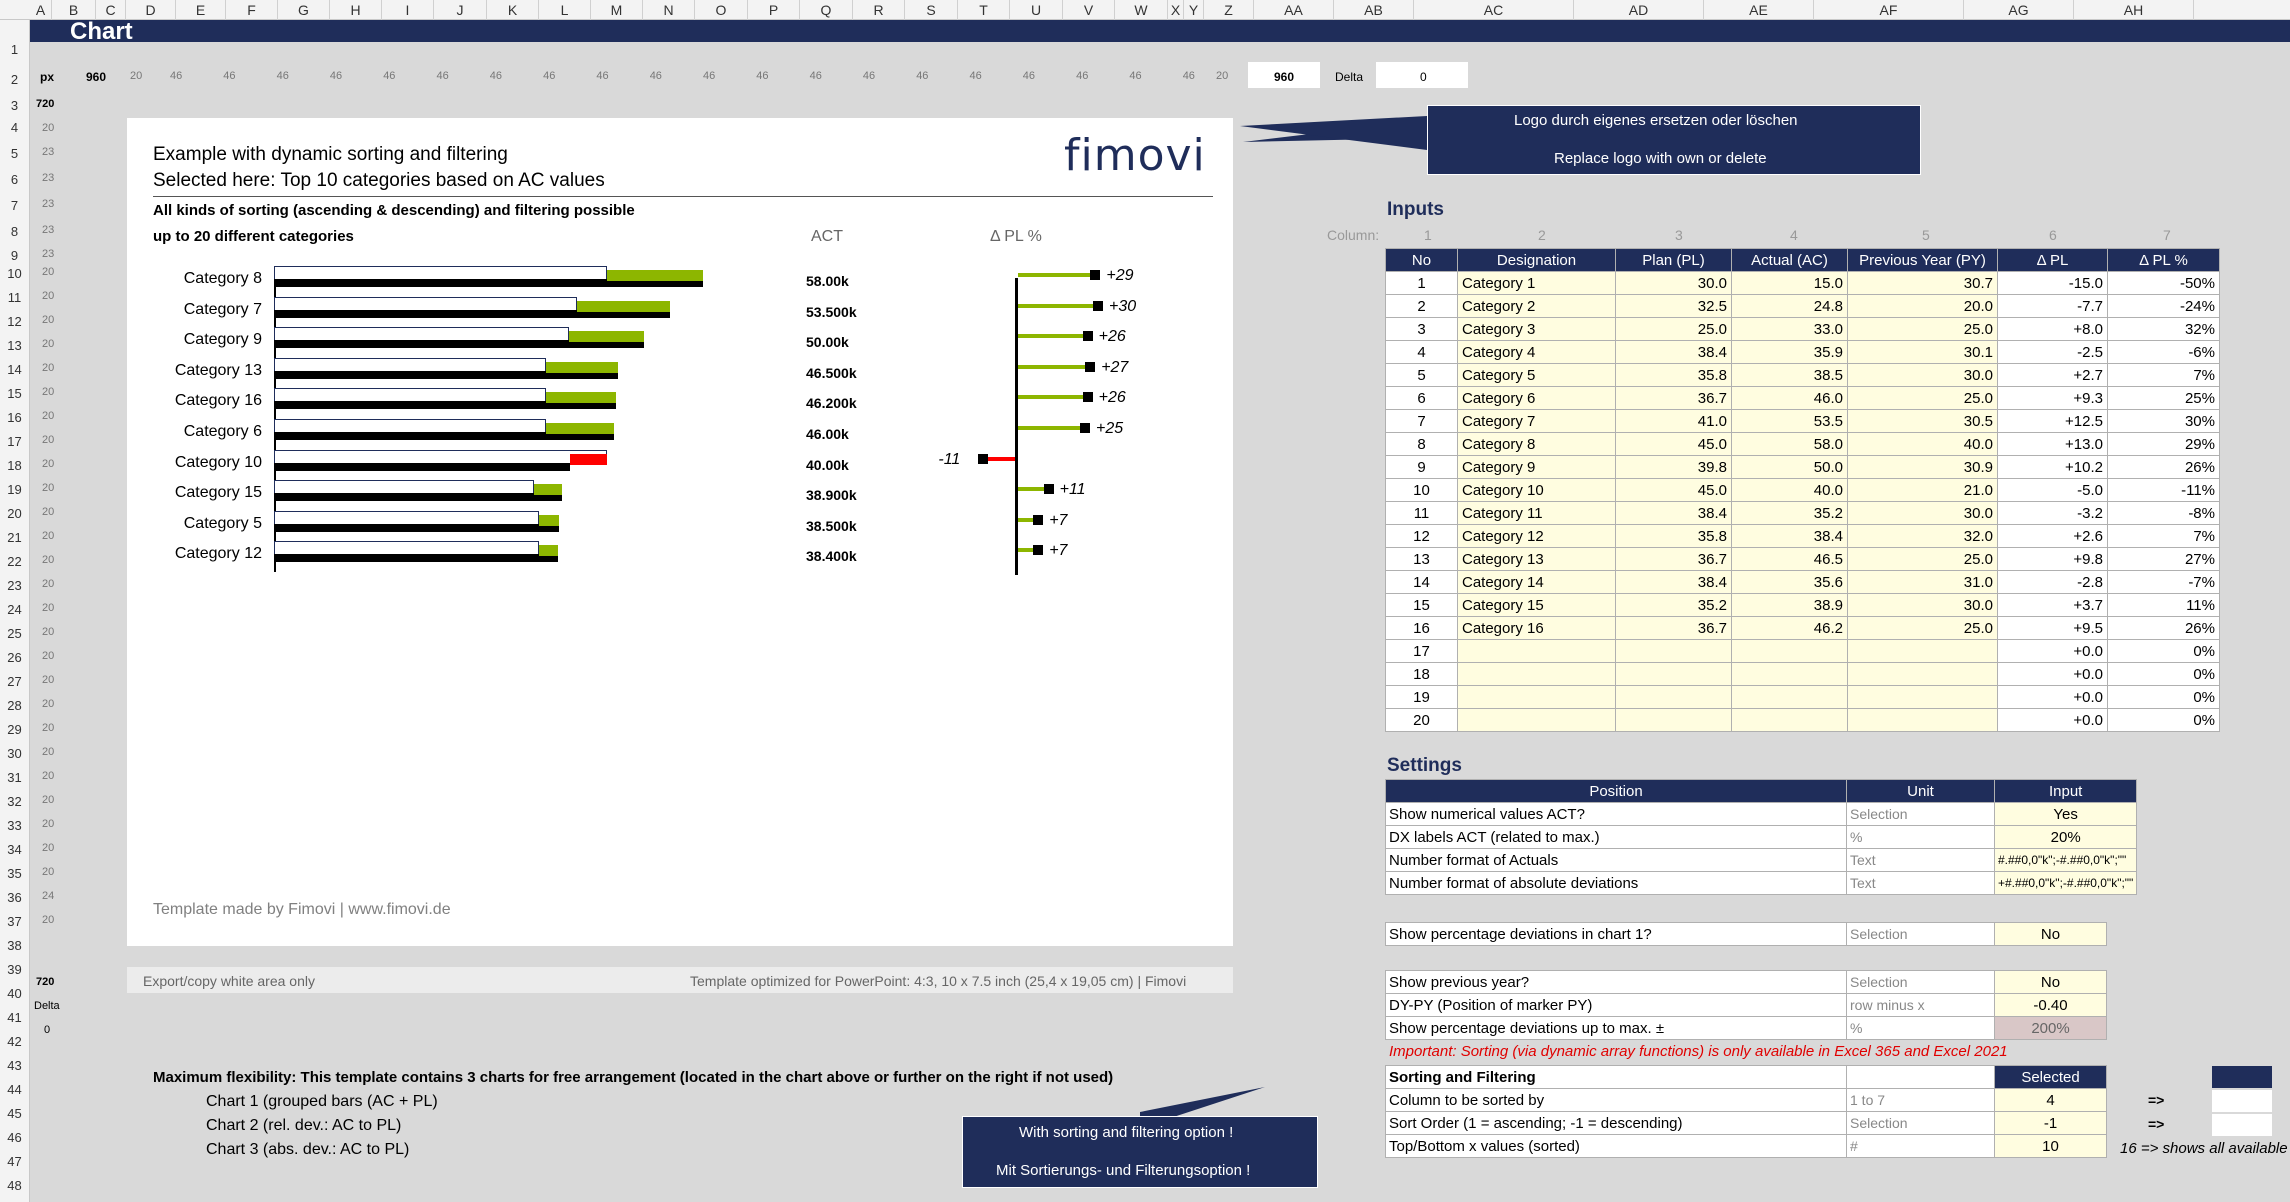  What do you see at coordinates (1922, 536) in the screenshot?
I see `inputs-cell: 32.0` at bounding box center [1922, 536].